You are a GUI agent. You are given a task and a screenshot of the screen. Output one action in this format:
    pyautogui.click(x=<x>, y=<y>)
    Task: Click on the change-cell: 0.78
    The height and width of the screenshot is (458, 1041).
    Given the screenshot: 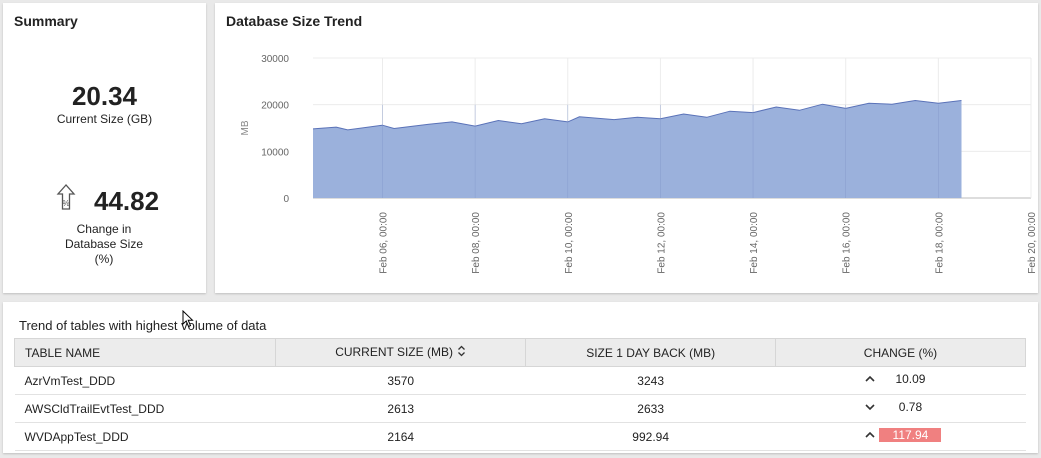 What is the action you would take?
    pyautogui.click(x=900, y=408)
    